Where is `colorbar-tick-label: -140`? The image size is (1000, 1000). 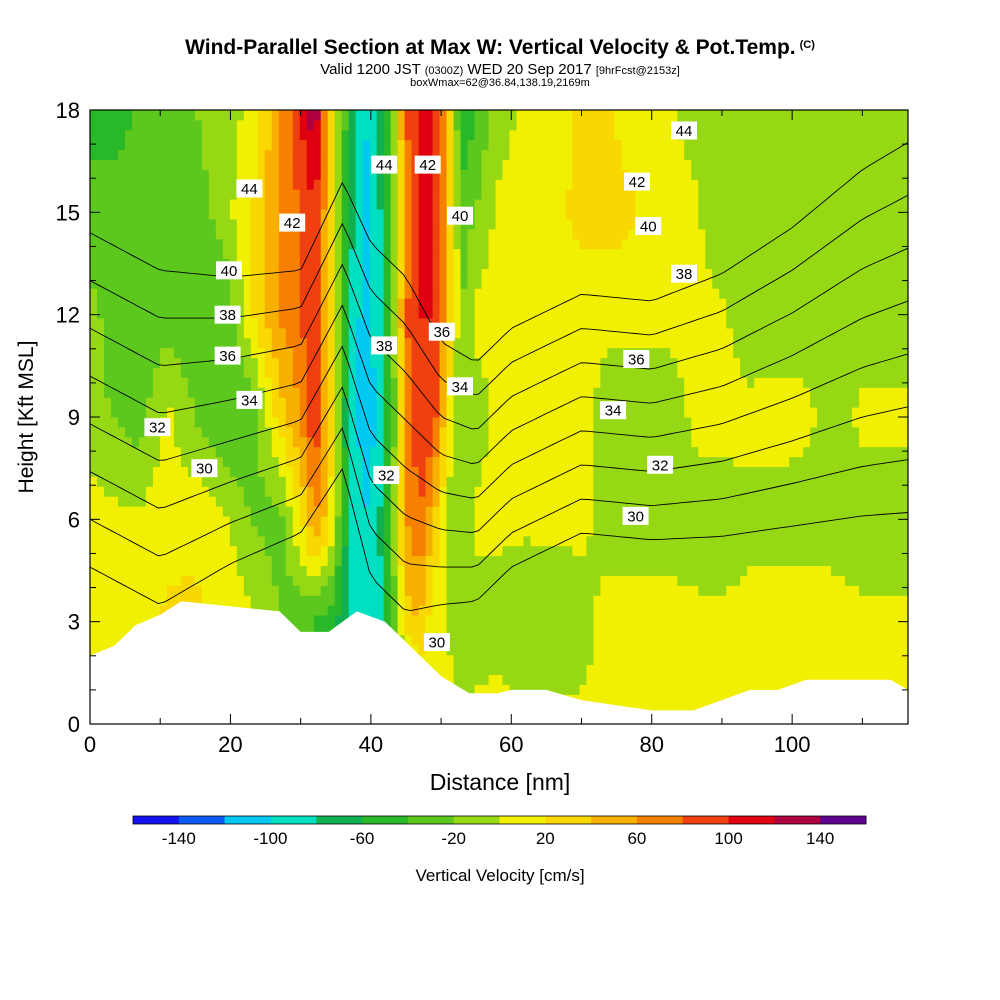 colorbar-tick-label: -140 is located at coordinates (179, 838).